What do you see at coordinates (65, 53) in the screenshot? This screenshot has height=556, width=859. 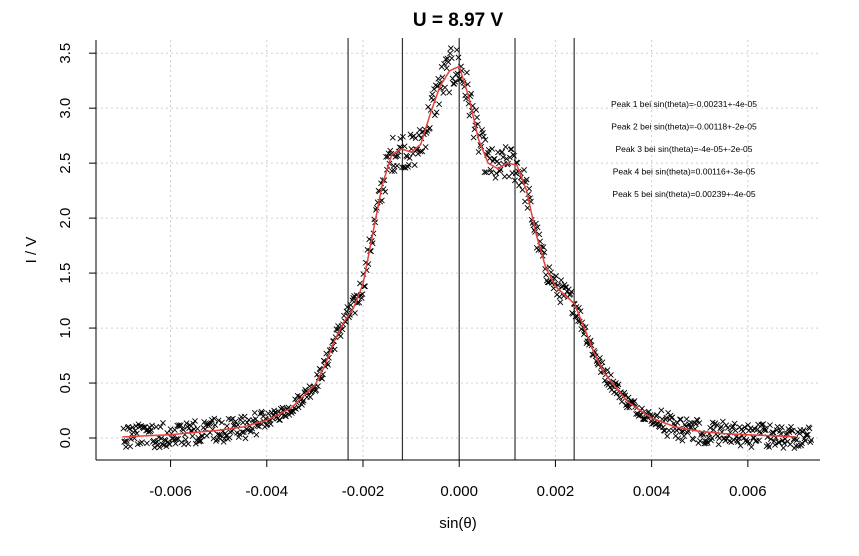 I see `y-tick-label: 3.5` at bounding box center [65, 53].